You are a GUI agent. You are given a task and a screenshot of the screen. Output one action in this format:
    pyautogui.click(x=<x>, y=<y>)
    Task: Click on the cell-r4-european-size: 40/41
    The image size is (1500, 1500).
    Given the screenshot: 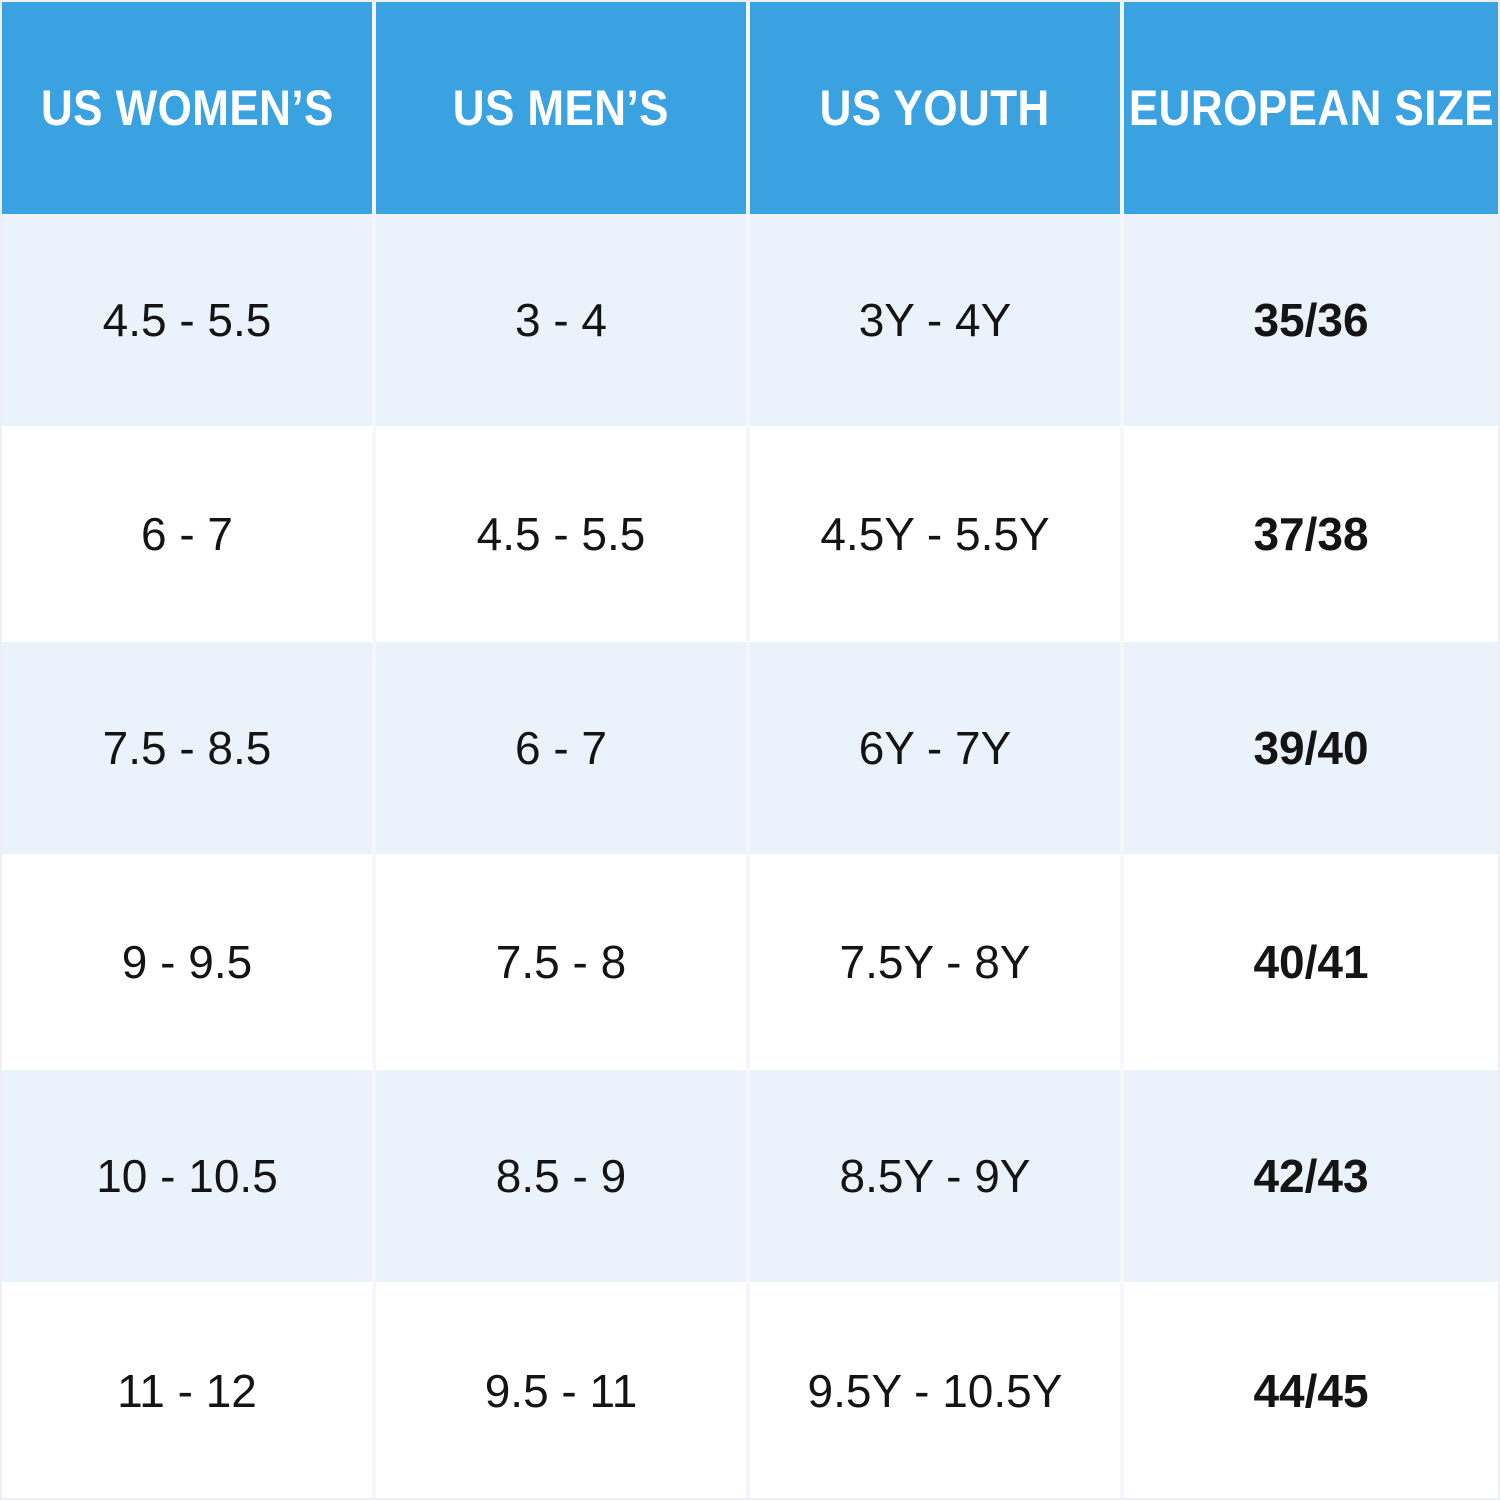 What is the action you would take?
    pyautogui.click(x=1311, y=963)
    